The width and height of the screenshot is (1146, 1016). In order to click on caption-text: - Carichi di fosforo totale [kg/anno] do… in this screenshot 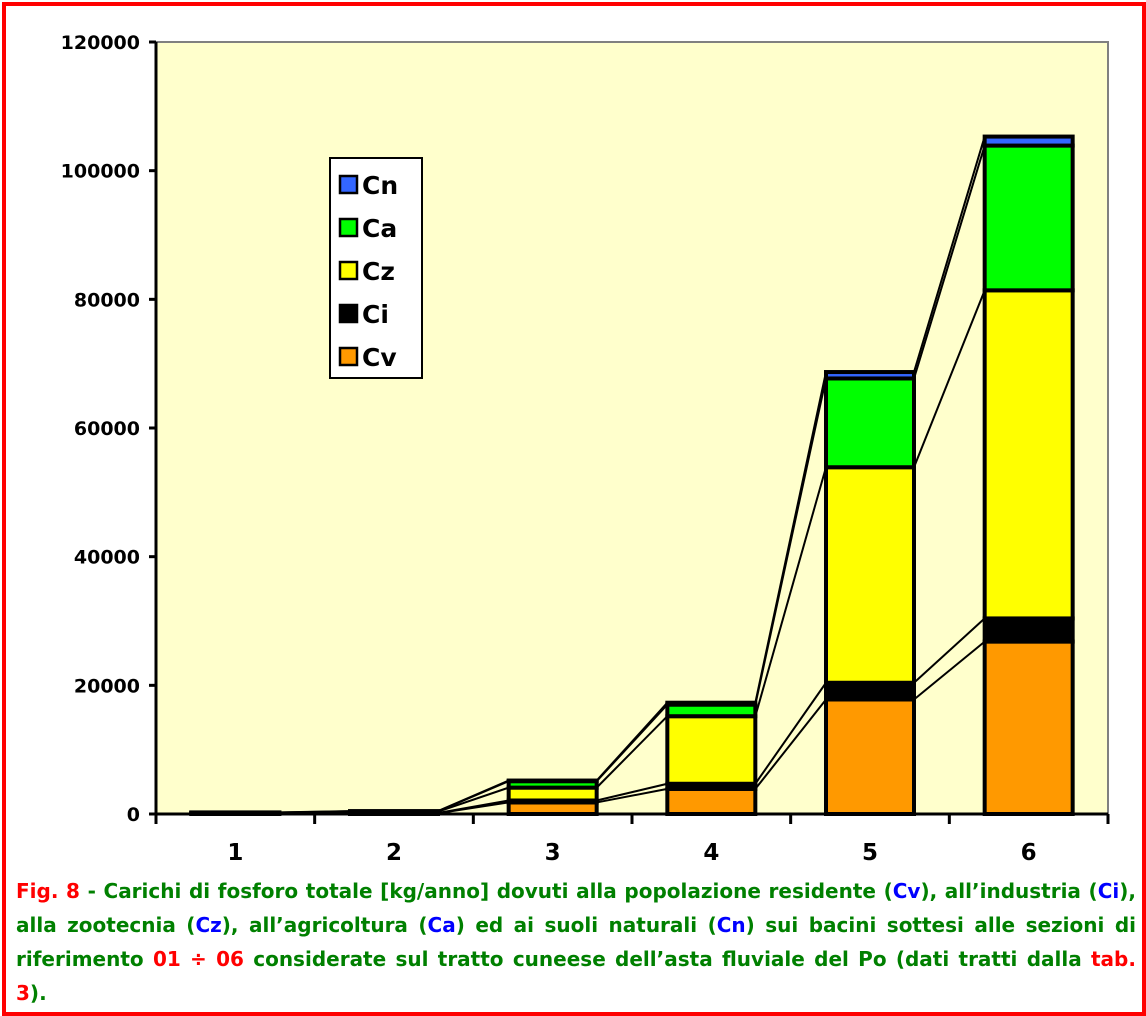, I will do `click(576, 942)`.